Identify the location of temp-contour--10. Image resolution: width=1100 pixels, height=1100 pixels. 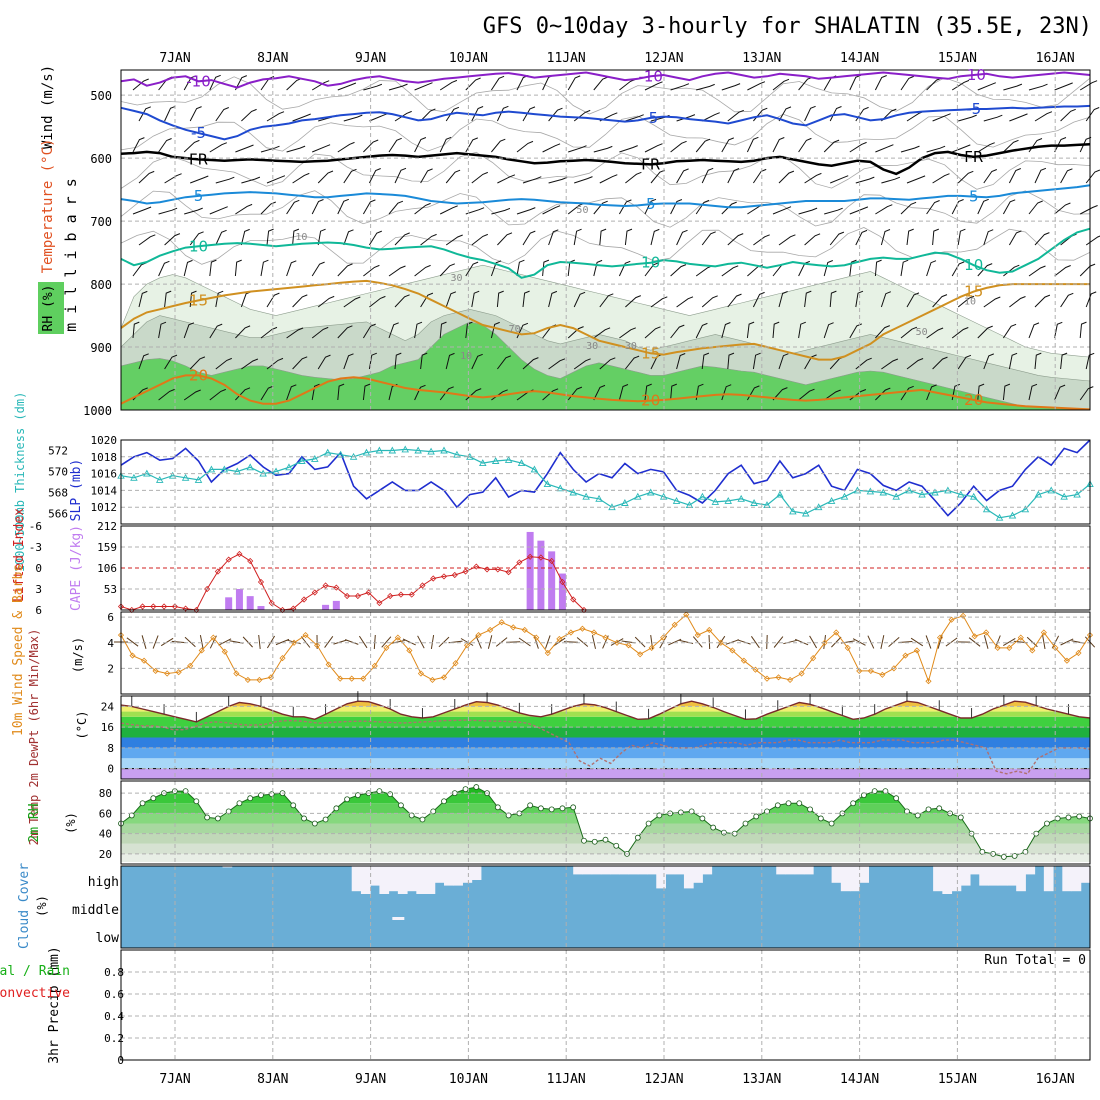
(605, 80).